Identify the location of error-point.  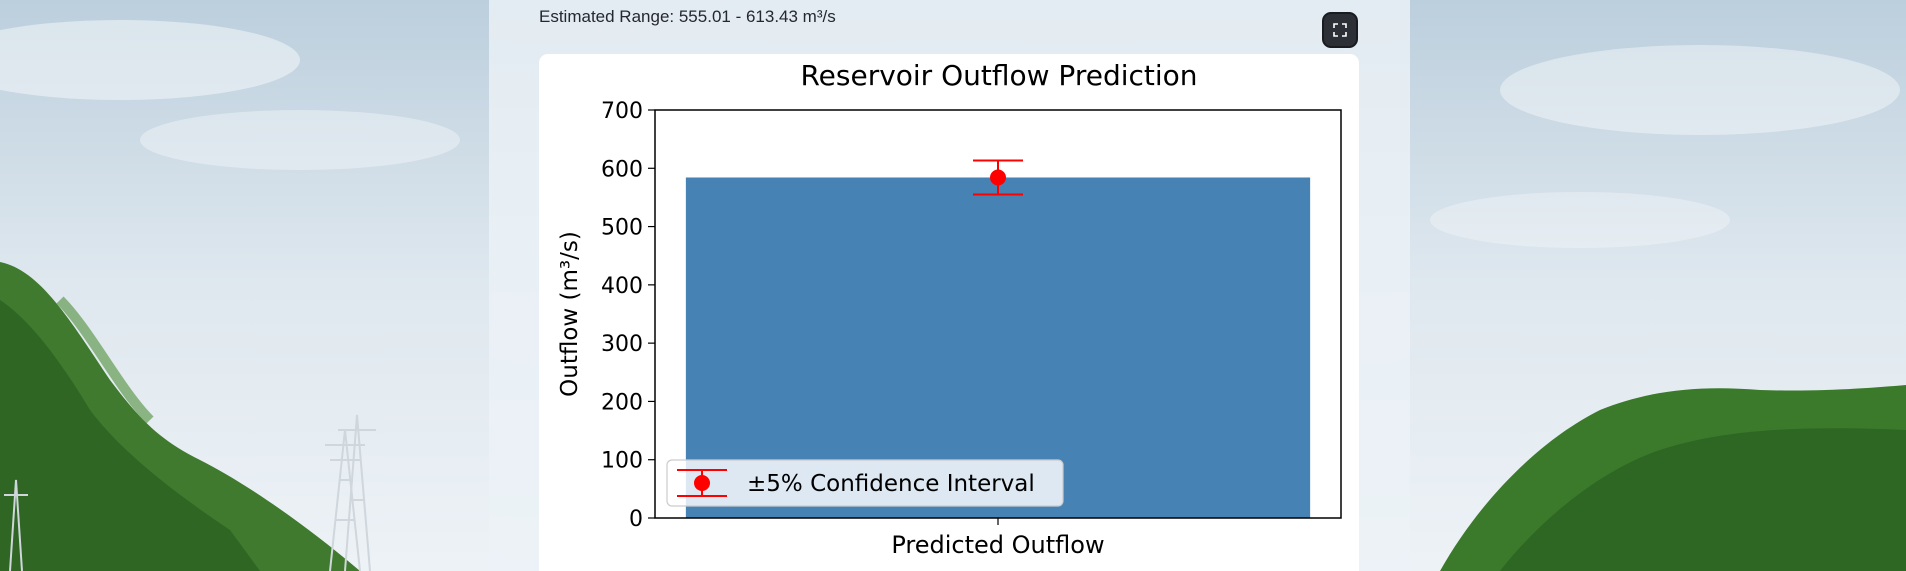
(998, 177).